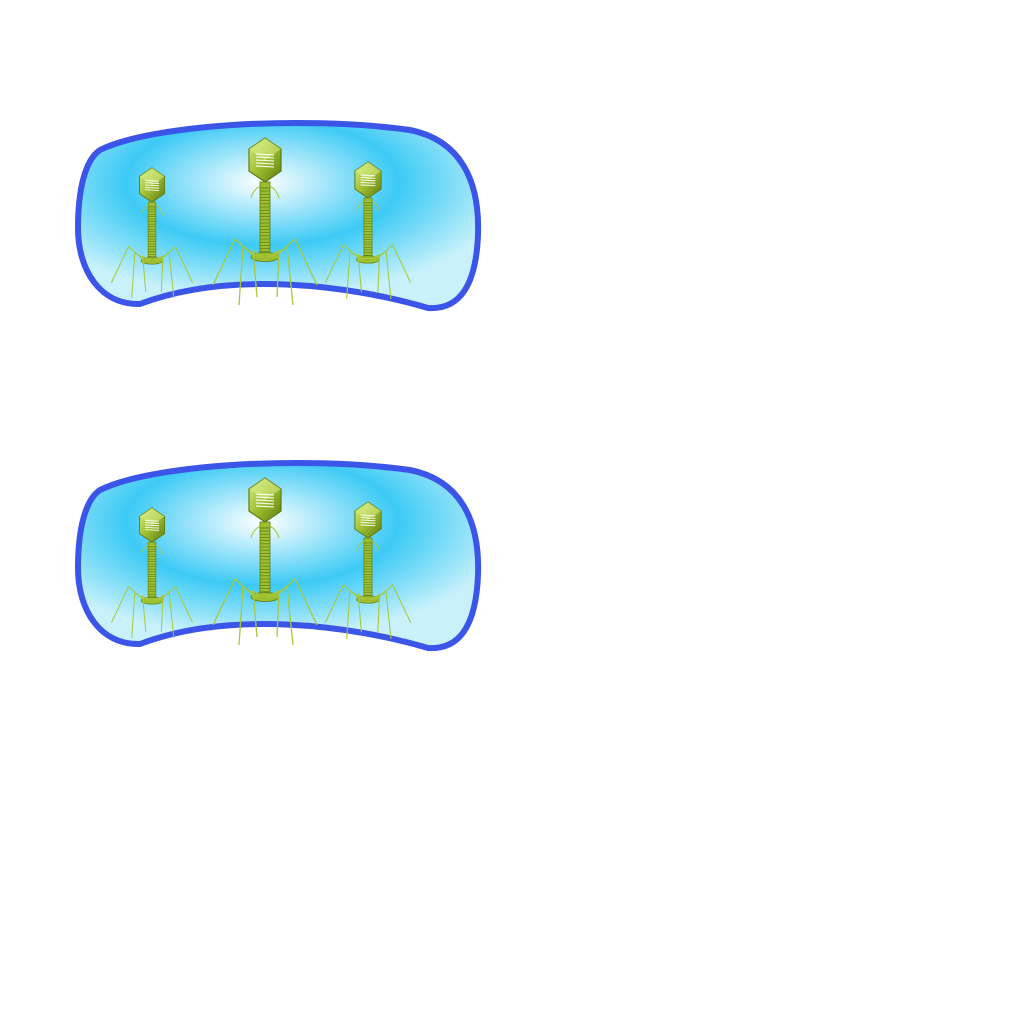  I want to click on bacterium-cell-bottom, so click(278, 555).